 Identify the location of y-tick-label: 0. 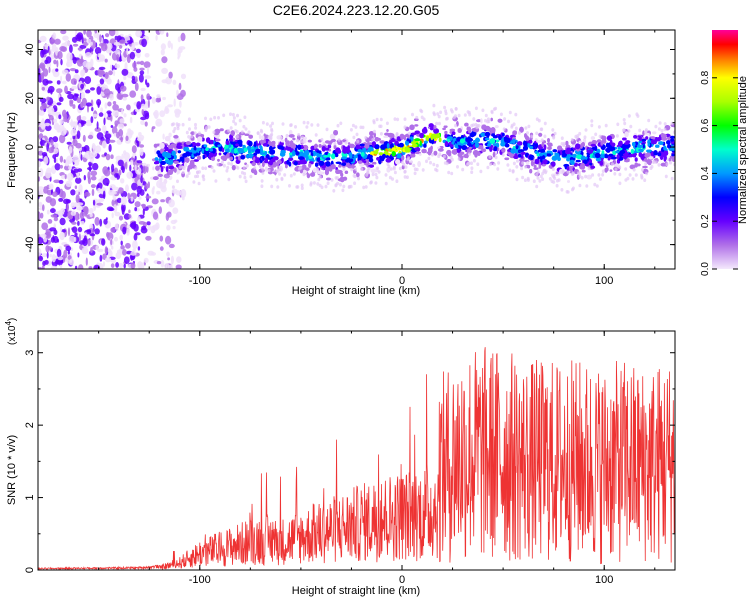
(30, 147).